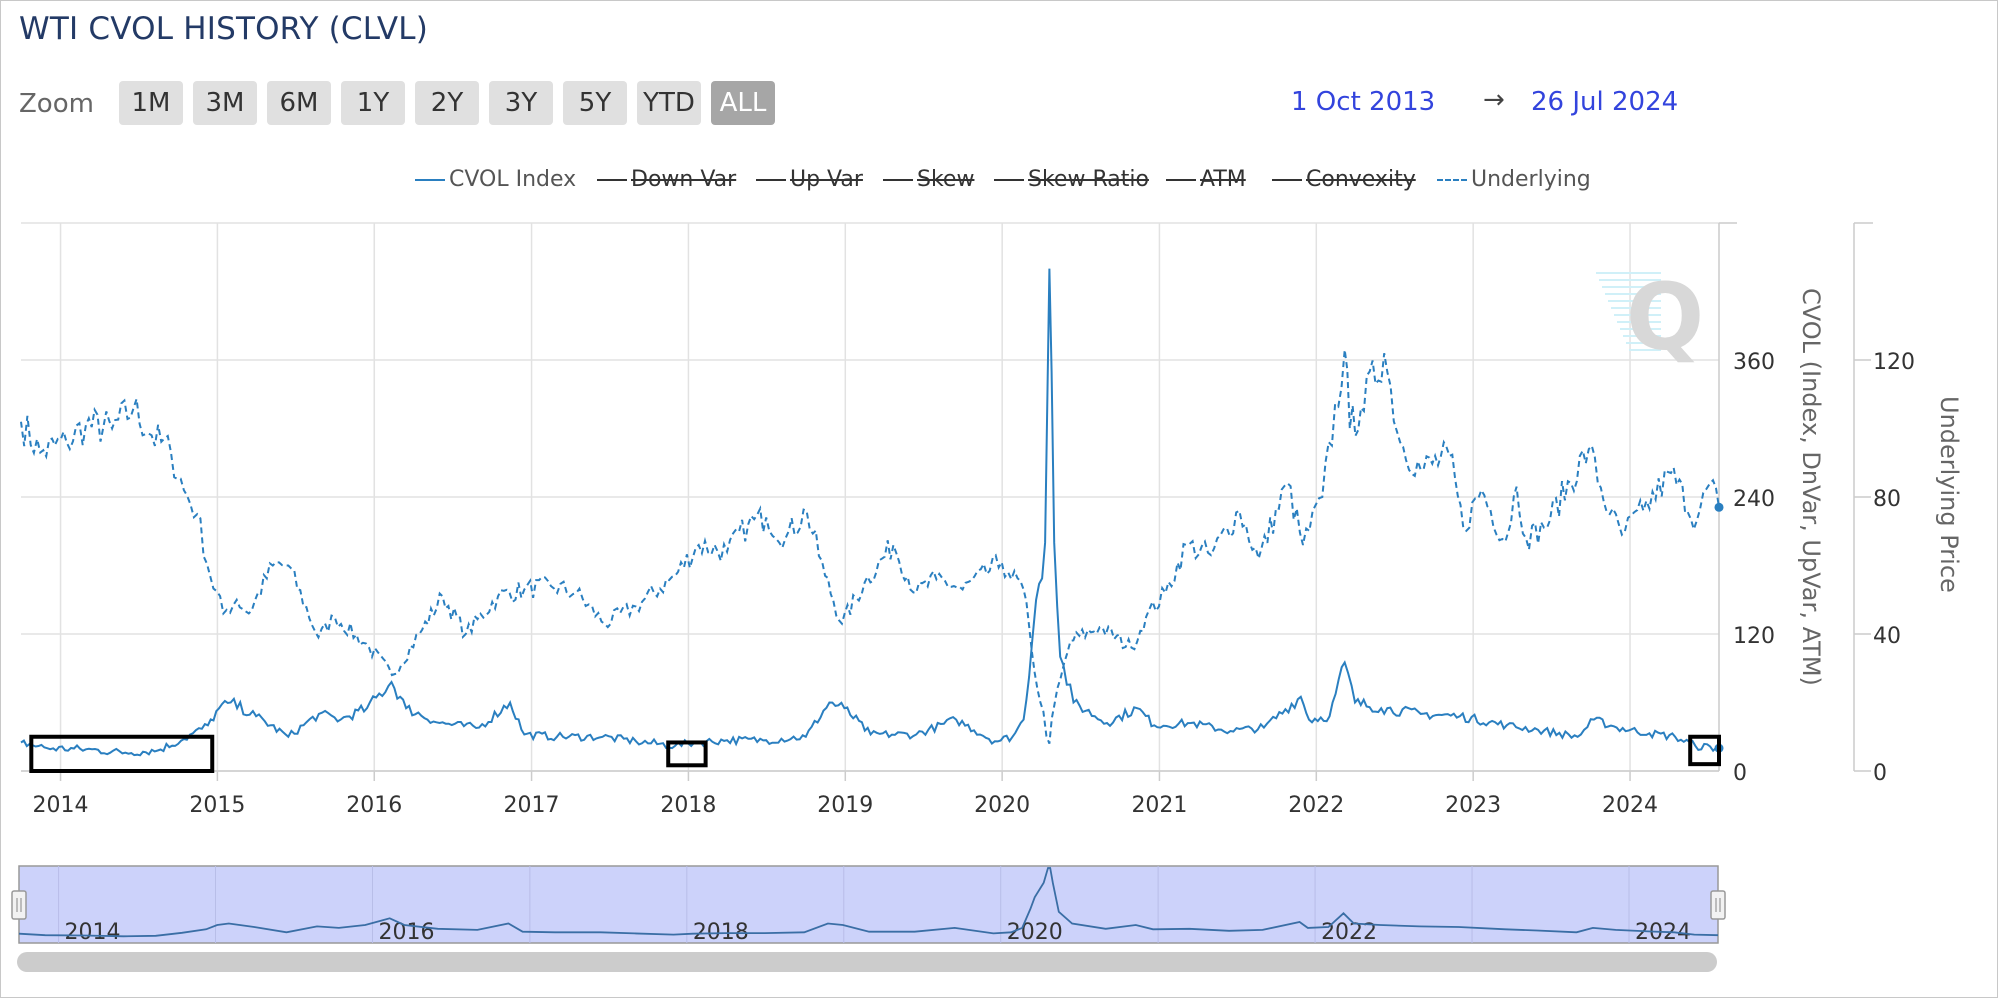 The image size is (2000, 1001). Describe the element at coordinates (1473, 805) in the screenshot. I see `x-tick-label: 2023` at that location.